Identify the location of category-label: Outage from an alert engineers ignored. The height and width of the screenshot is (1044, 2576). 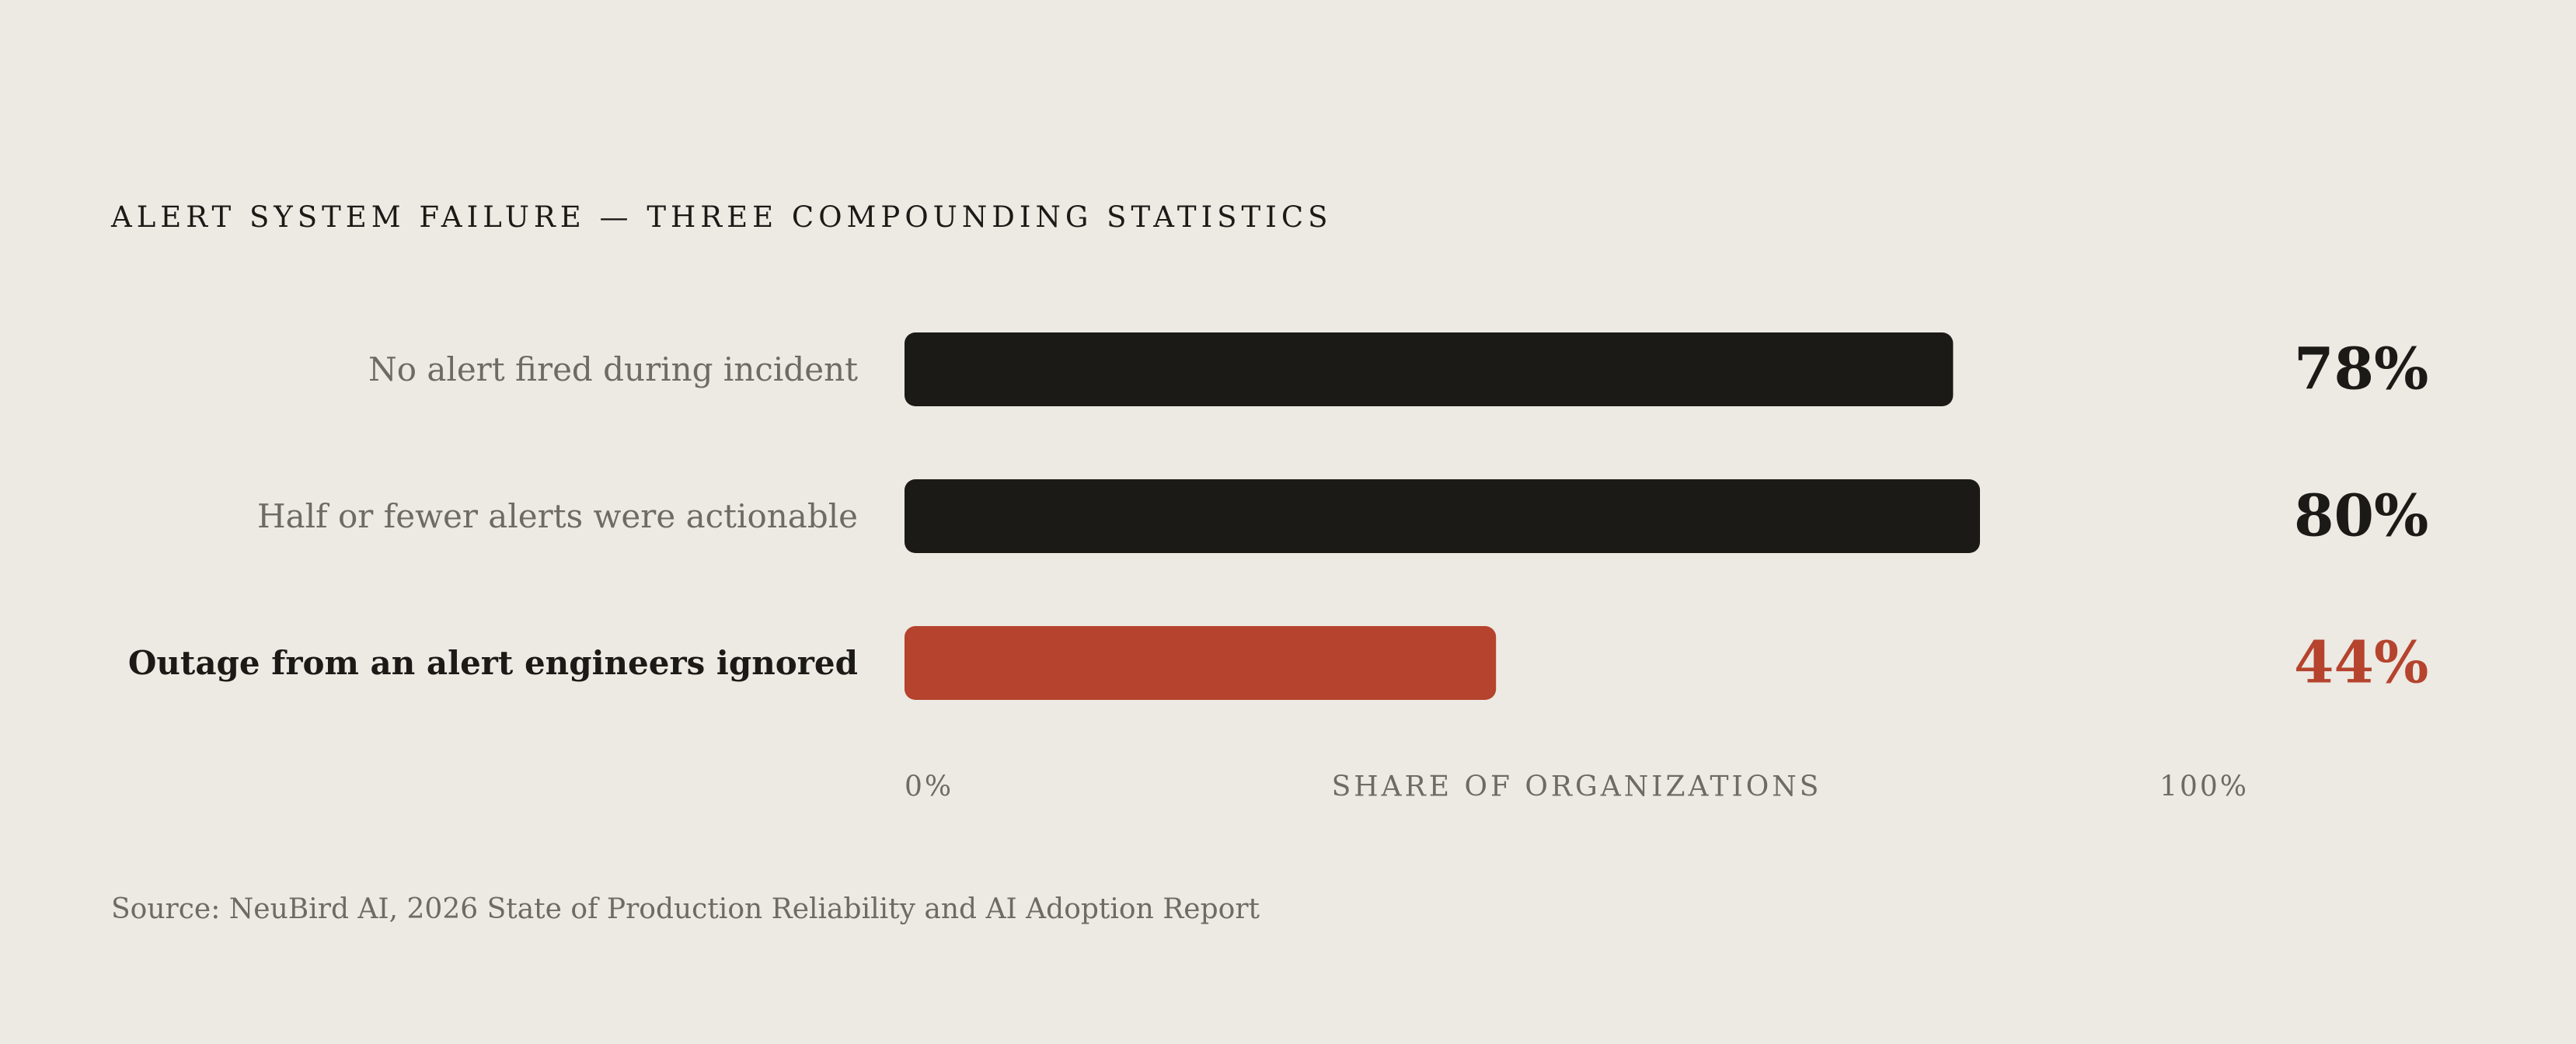
(493, 663).